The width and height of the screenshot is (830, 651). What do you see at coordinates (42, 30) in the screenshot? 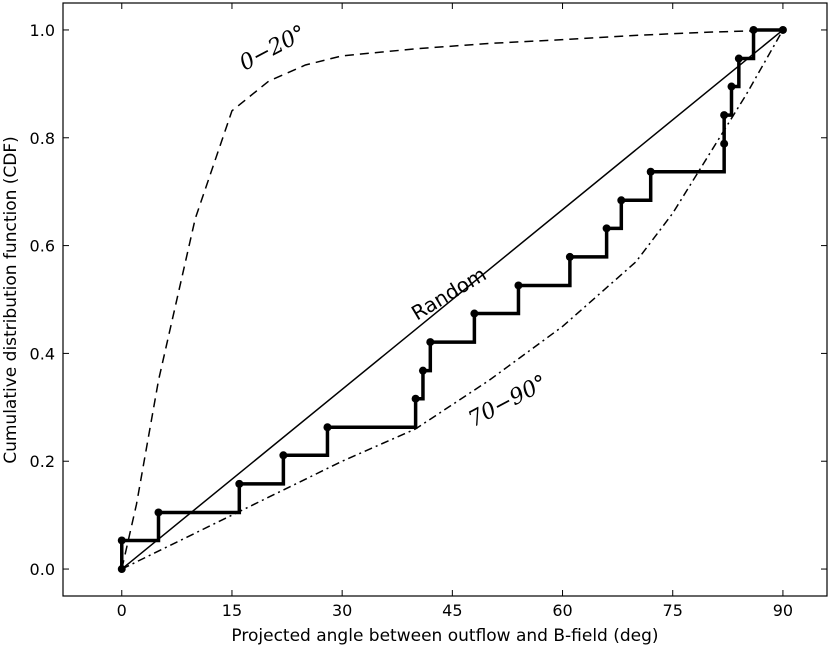
I see `y-tick-label: 1.0` at bounding box center [42, 30].